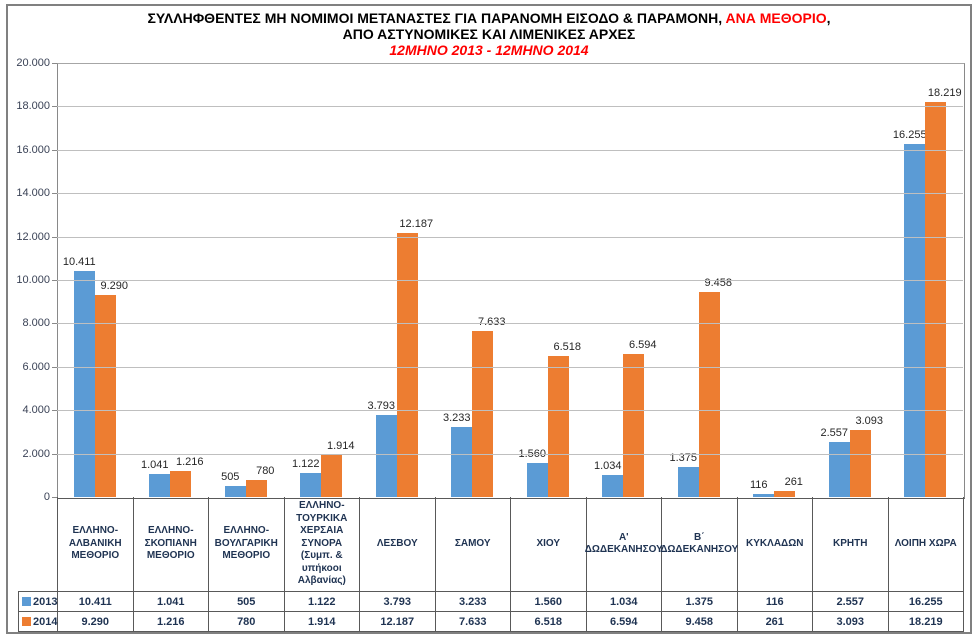 This screenshot has width=978, height=638. Describe the element at coordinates (398, 622) in the screenshot. I see `table-value-cell: 12.187` at that location.